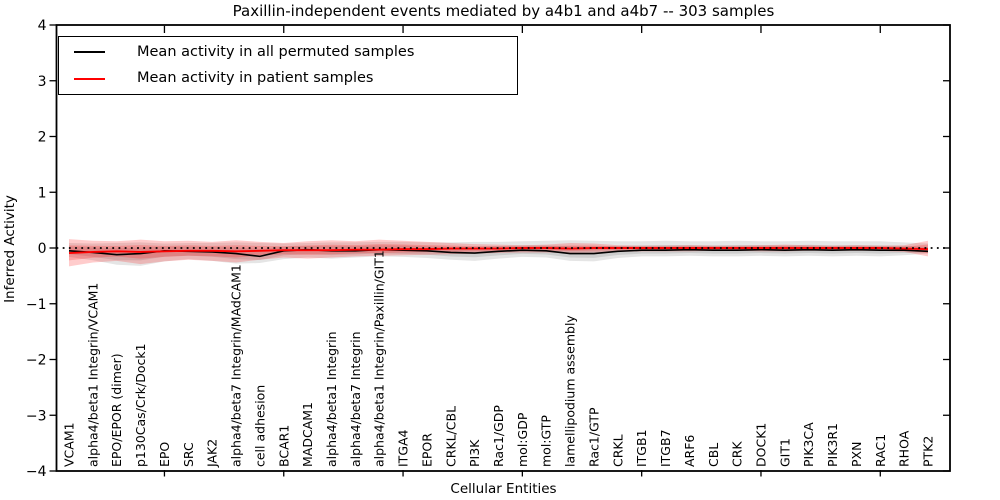  What do you see at coordinates (36, 416) in the screenshot?
I see `y-tick-label: −3` at bounding box center [36, 416].